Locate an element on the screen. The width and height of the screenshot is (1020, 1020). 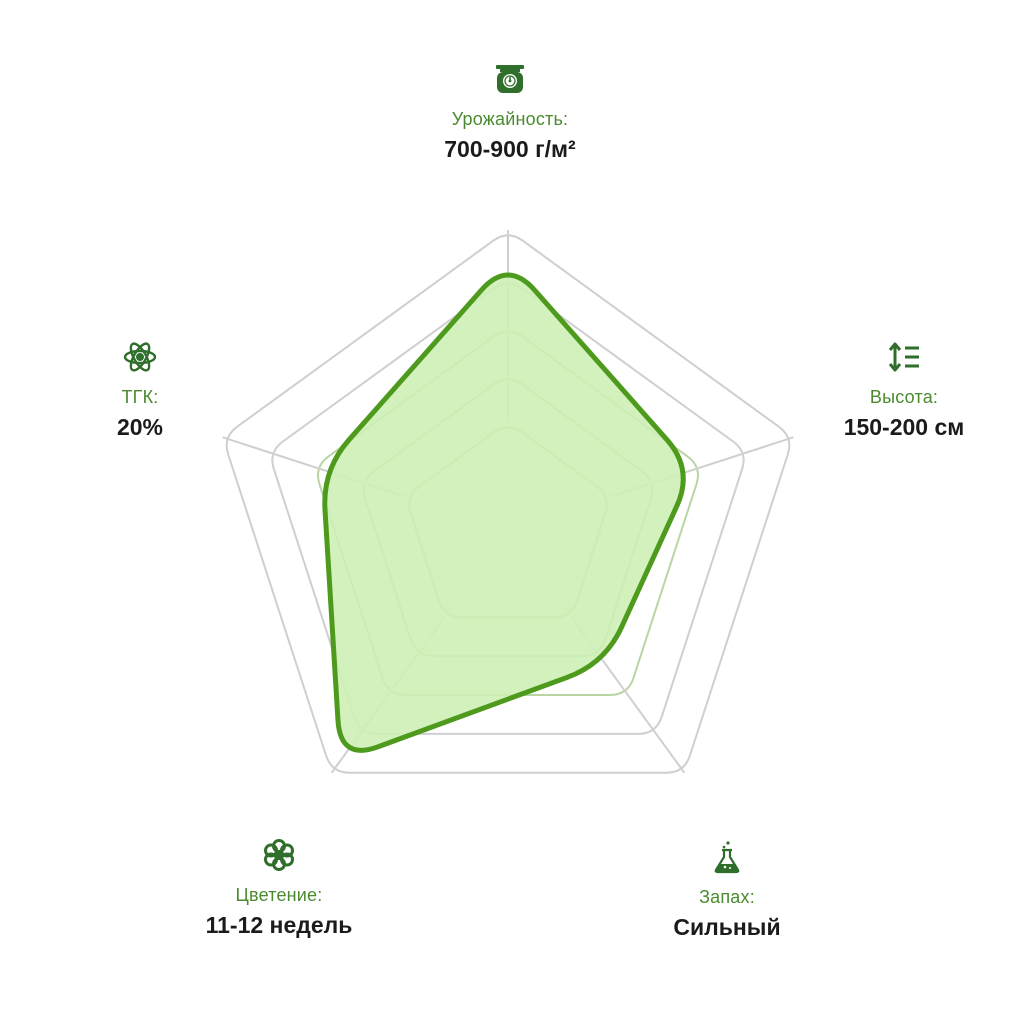
flower-icon is located at coordinates (279, 855).